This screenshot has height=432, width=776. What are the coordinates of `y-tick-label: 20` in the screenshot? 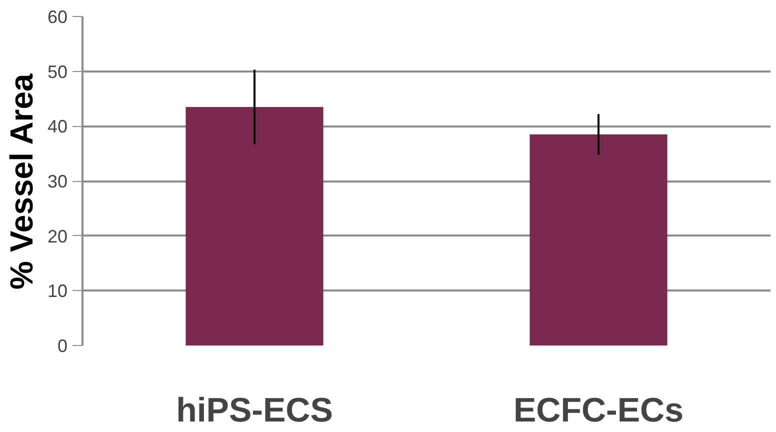 It's located at (57, 236).